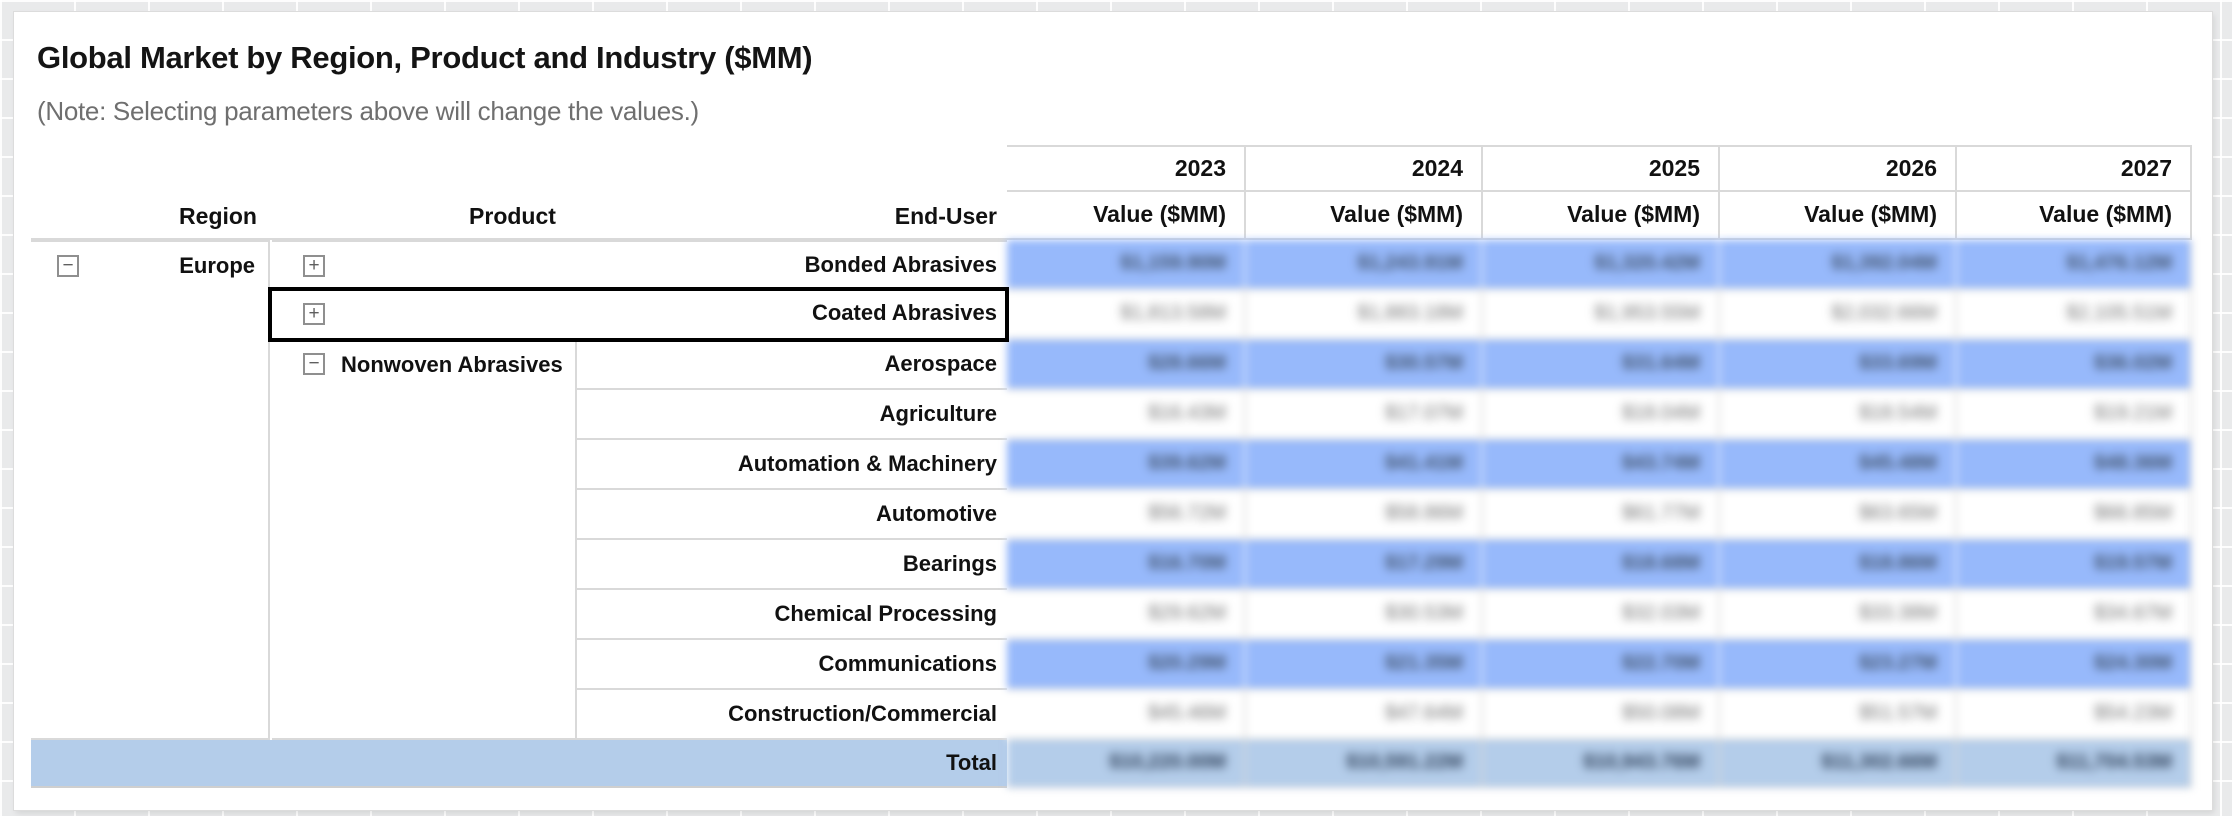  What do you see at coordinates (1599, 763) in the screenshot?
I see `total-value-cell: $10,943.76M` at bounding box center [1599, 763].